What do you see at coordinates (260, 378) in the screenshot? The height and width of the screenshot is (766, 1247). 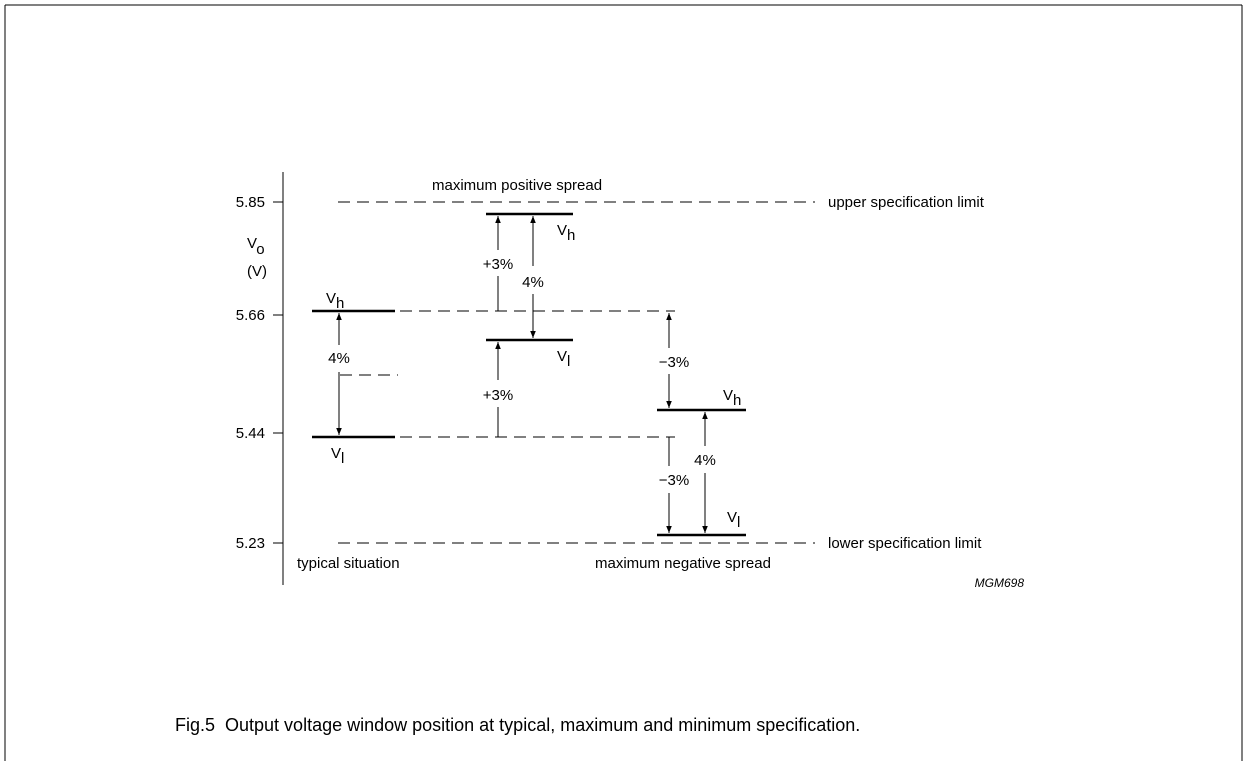 I see `axis: 5.85 5.66 5.44 5.23 Vo (V)` at bounding box center [260, 378].